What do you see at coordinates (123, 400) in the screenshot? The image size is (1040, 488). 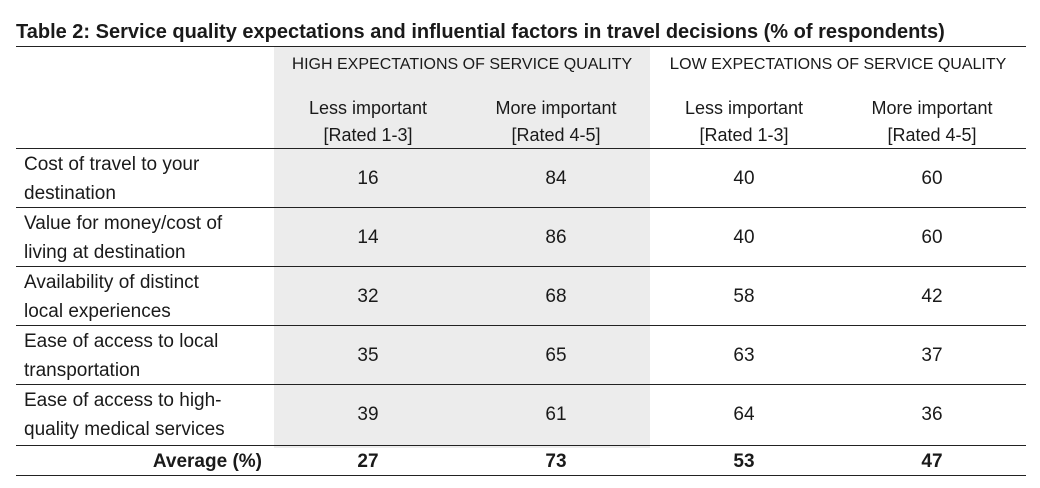 I see `row-label-line: Ease of access to high-` at bounding box center [123, 400].